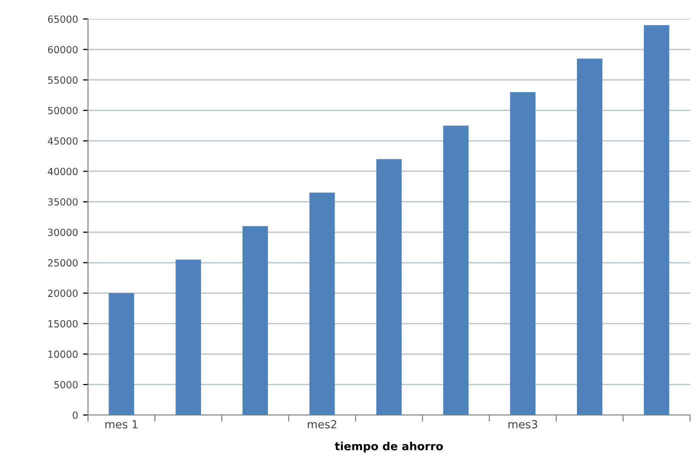 The height and width of the screenshot is (472, 694). Describe the element at coordinates (63, 263) in the screenshot. I see `y-tick-label: 25000` at that location.